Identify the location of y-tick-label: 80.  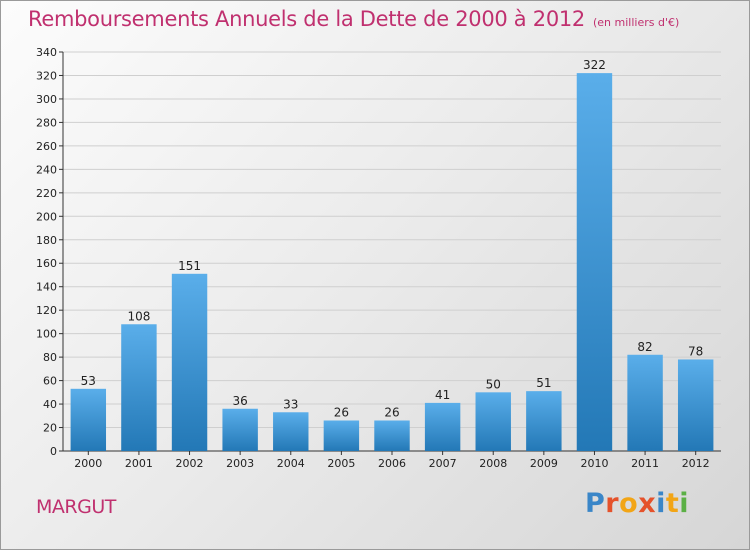
(50, 357).